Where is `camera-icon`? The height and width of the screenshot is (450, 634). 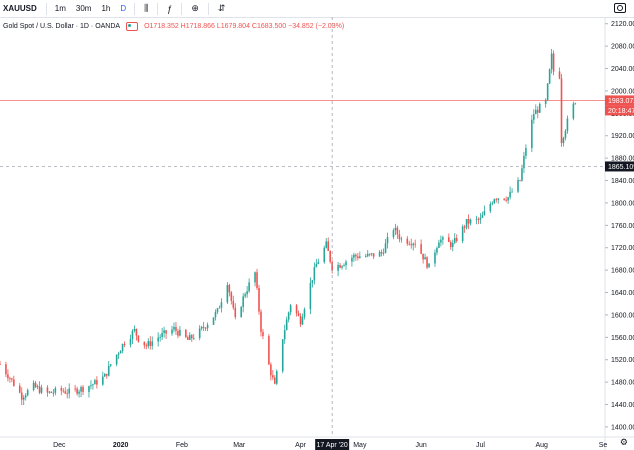 camera-icon is located at coordinates (620, 8).